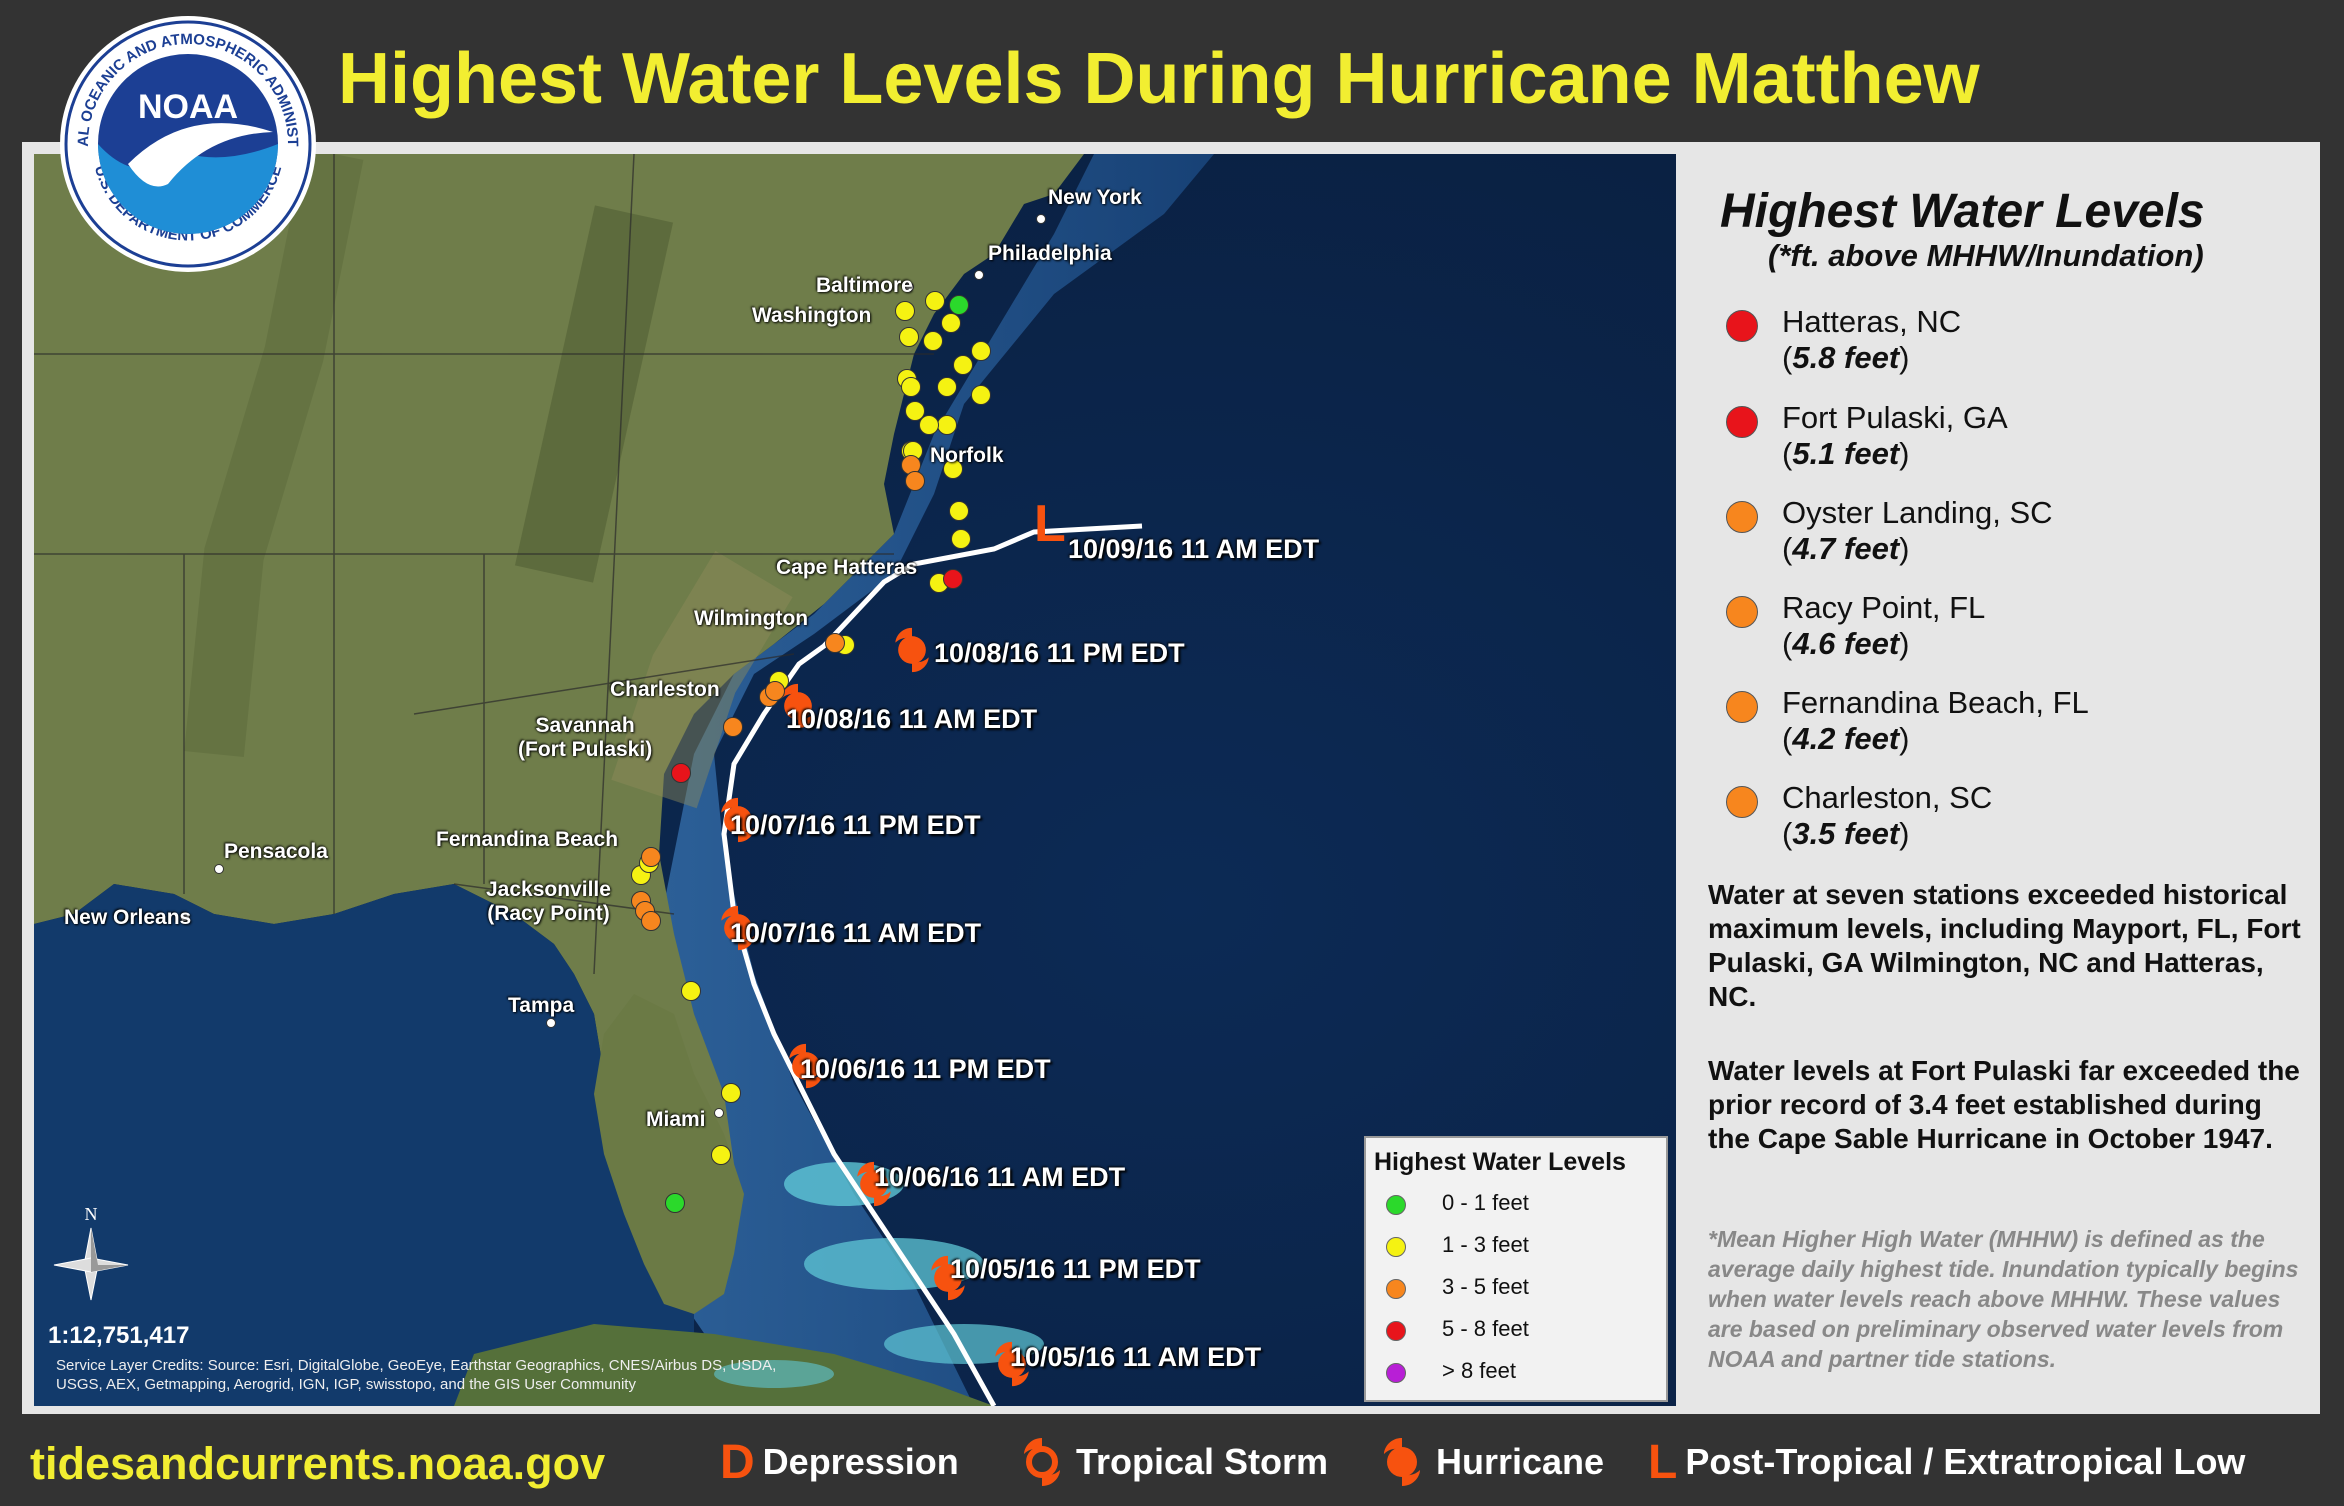  I want to click on station-value: (4.7 feet), so click(1846, 548).